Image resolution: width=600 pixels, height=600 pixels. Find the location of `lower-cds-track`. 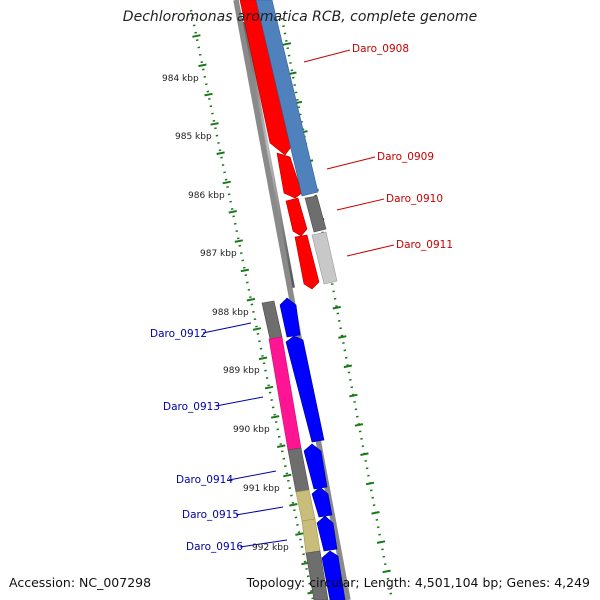

lower-cds-track is located at coordinates (295, 450).